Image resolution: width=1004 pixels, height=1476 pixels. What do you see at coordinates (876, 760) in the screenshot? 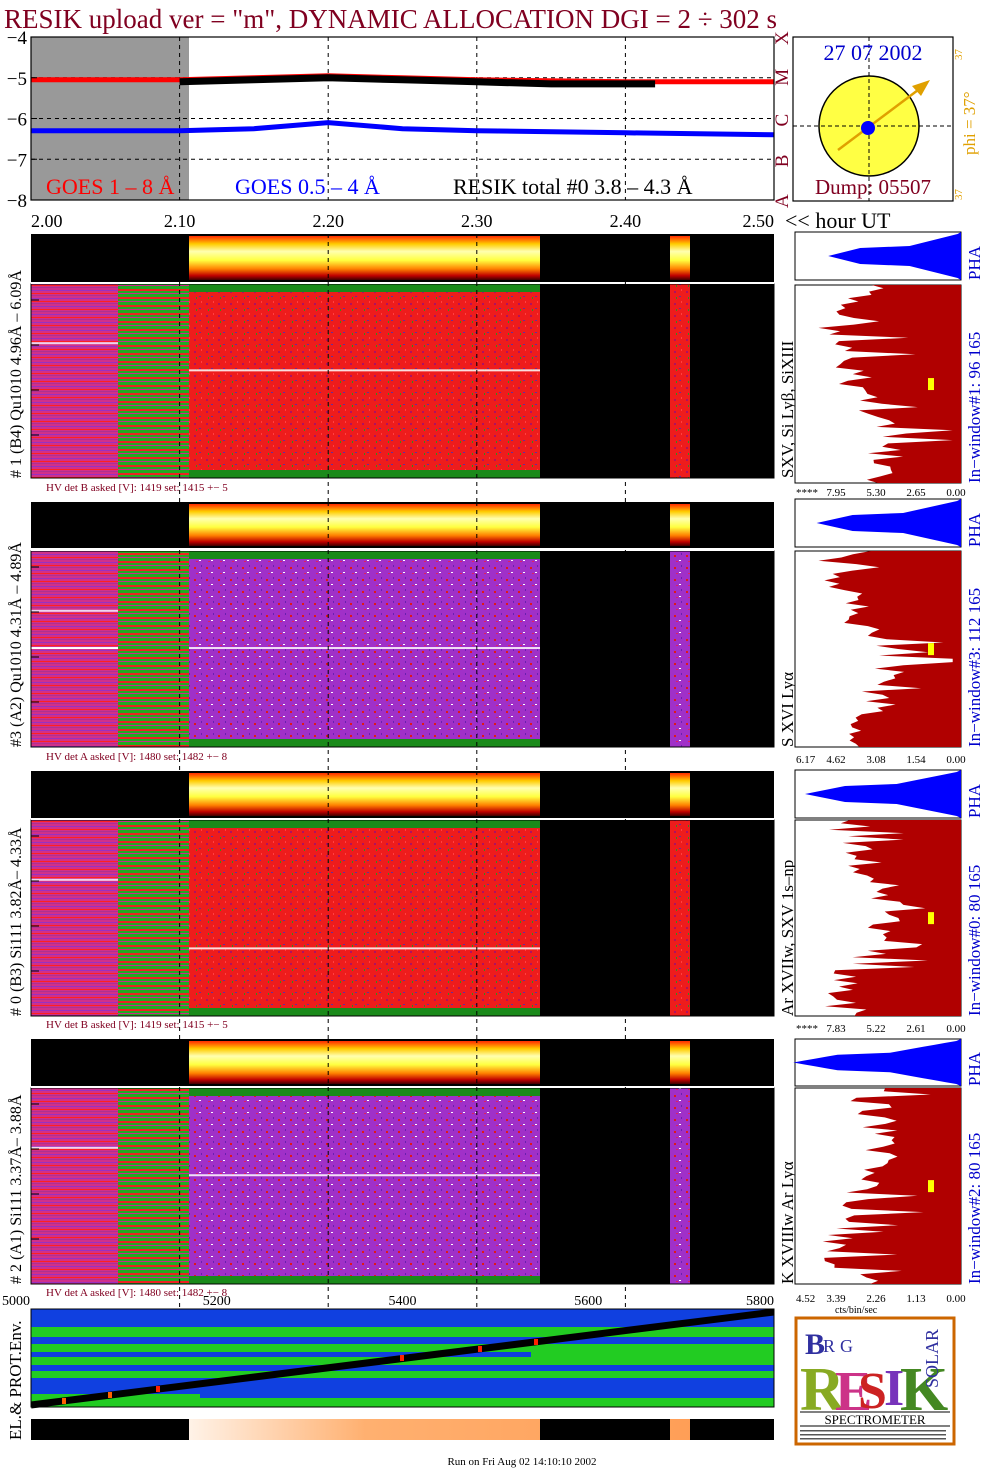
I see `hist-tick-label: 3.08` at bounding box center [876, 760].